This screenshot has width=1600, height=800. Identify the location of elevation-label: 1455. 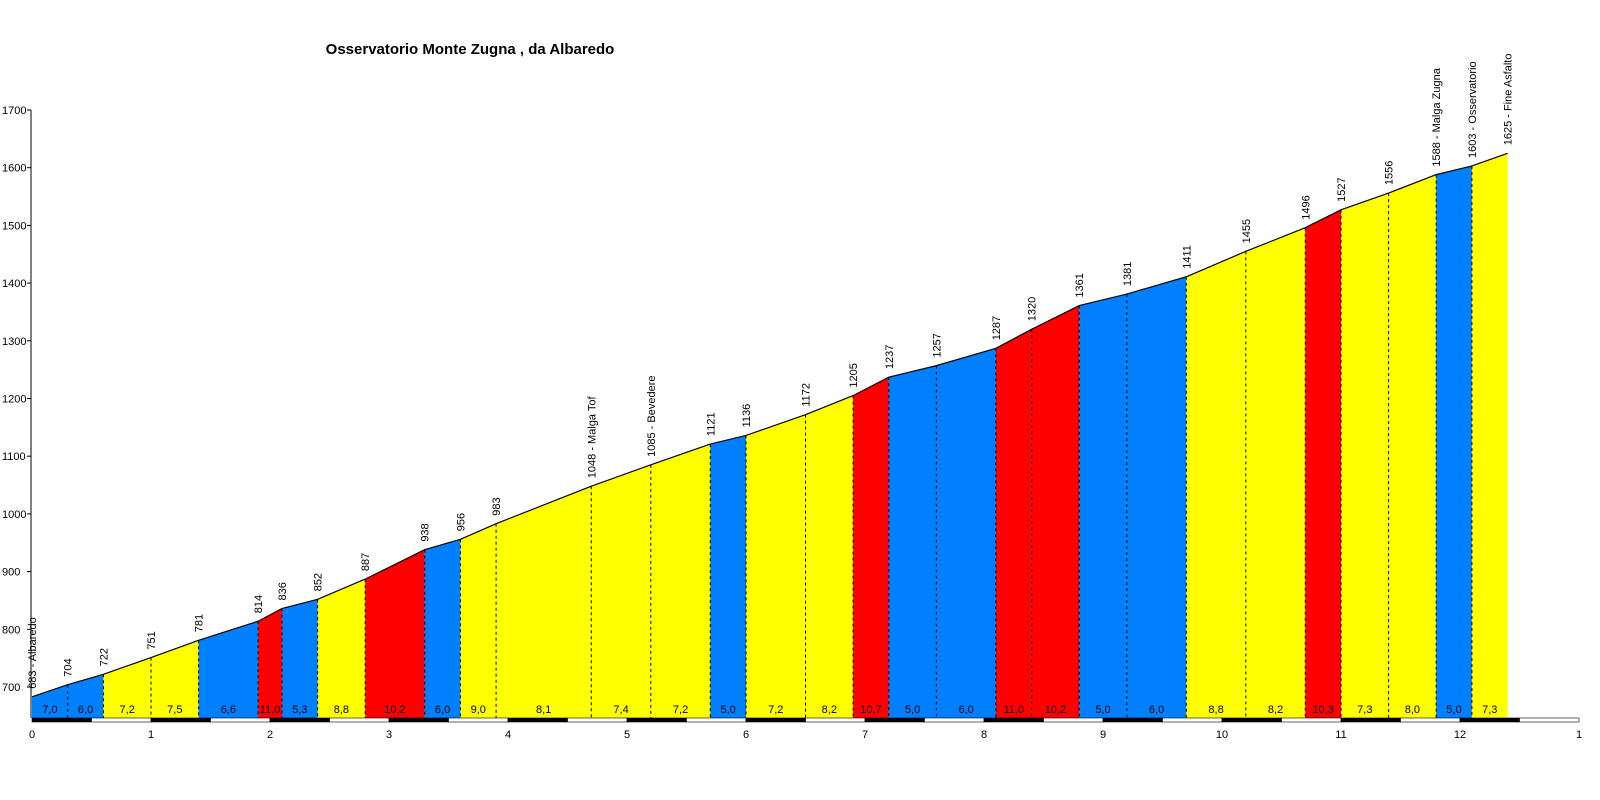
(1247, 231).